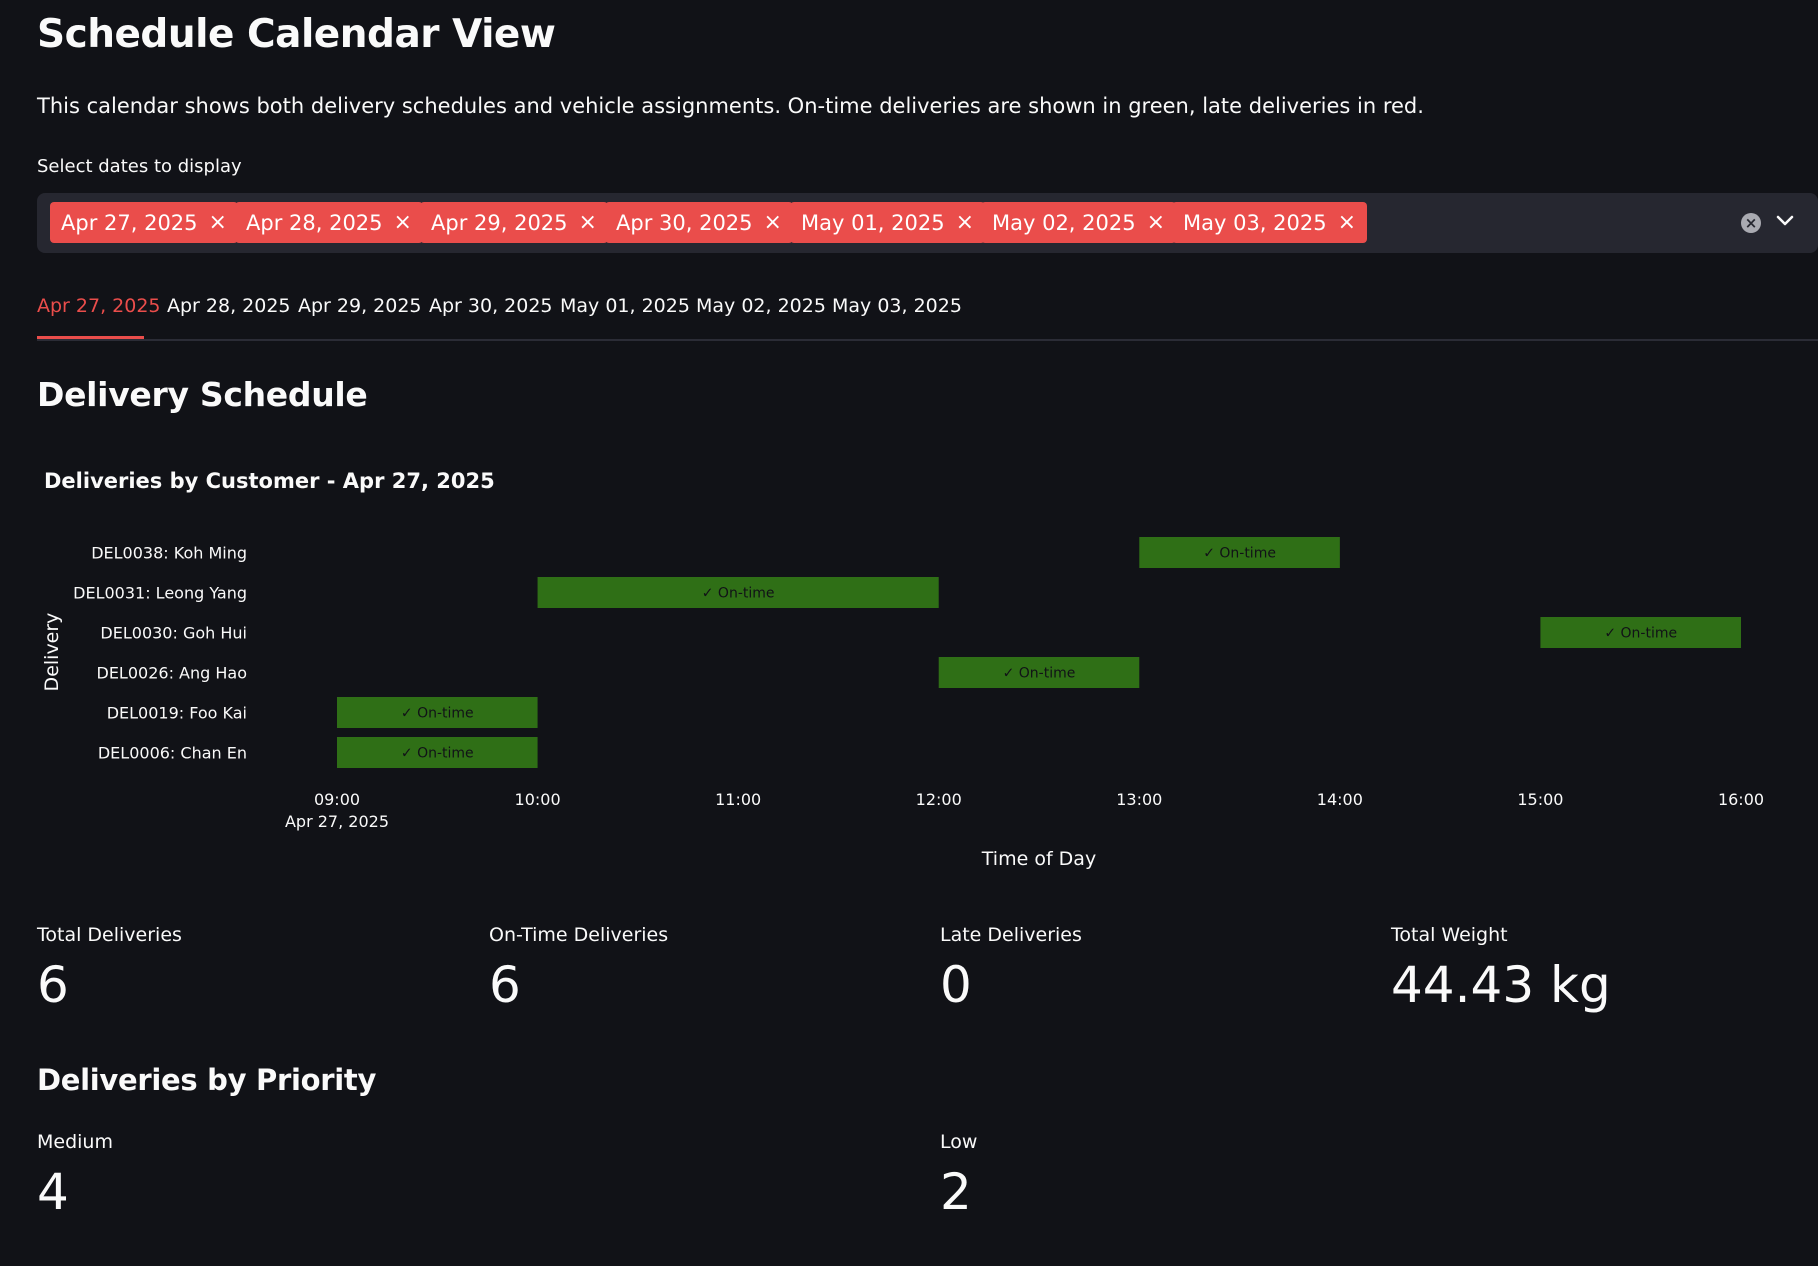  I want to click on chip-label: Apr 28, 2025, so click(314, 222).